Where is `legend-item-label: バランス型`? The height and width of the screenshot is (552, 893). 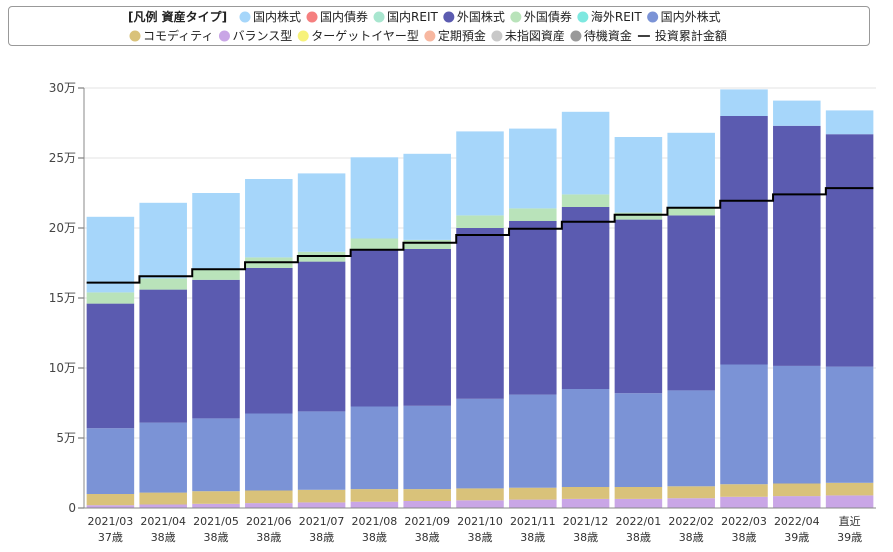
legend-item-label: バランス型 is located at coordinates (262, 36).